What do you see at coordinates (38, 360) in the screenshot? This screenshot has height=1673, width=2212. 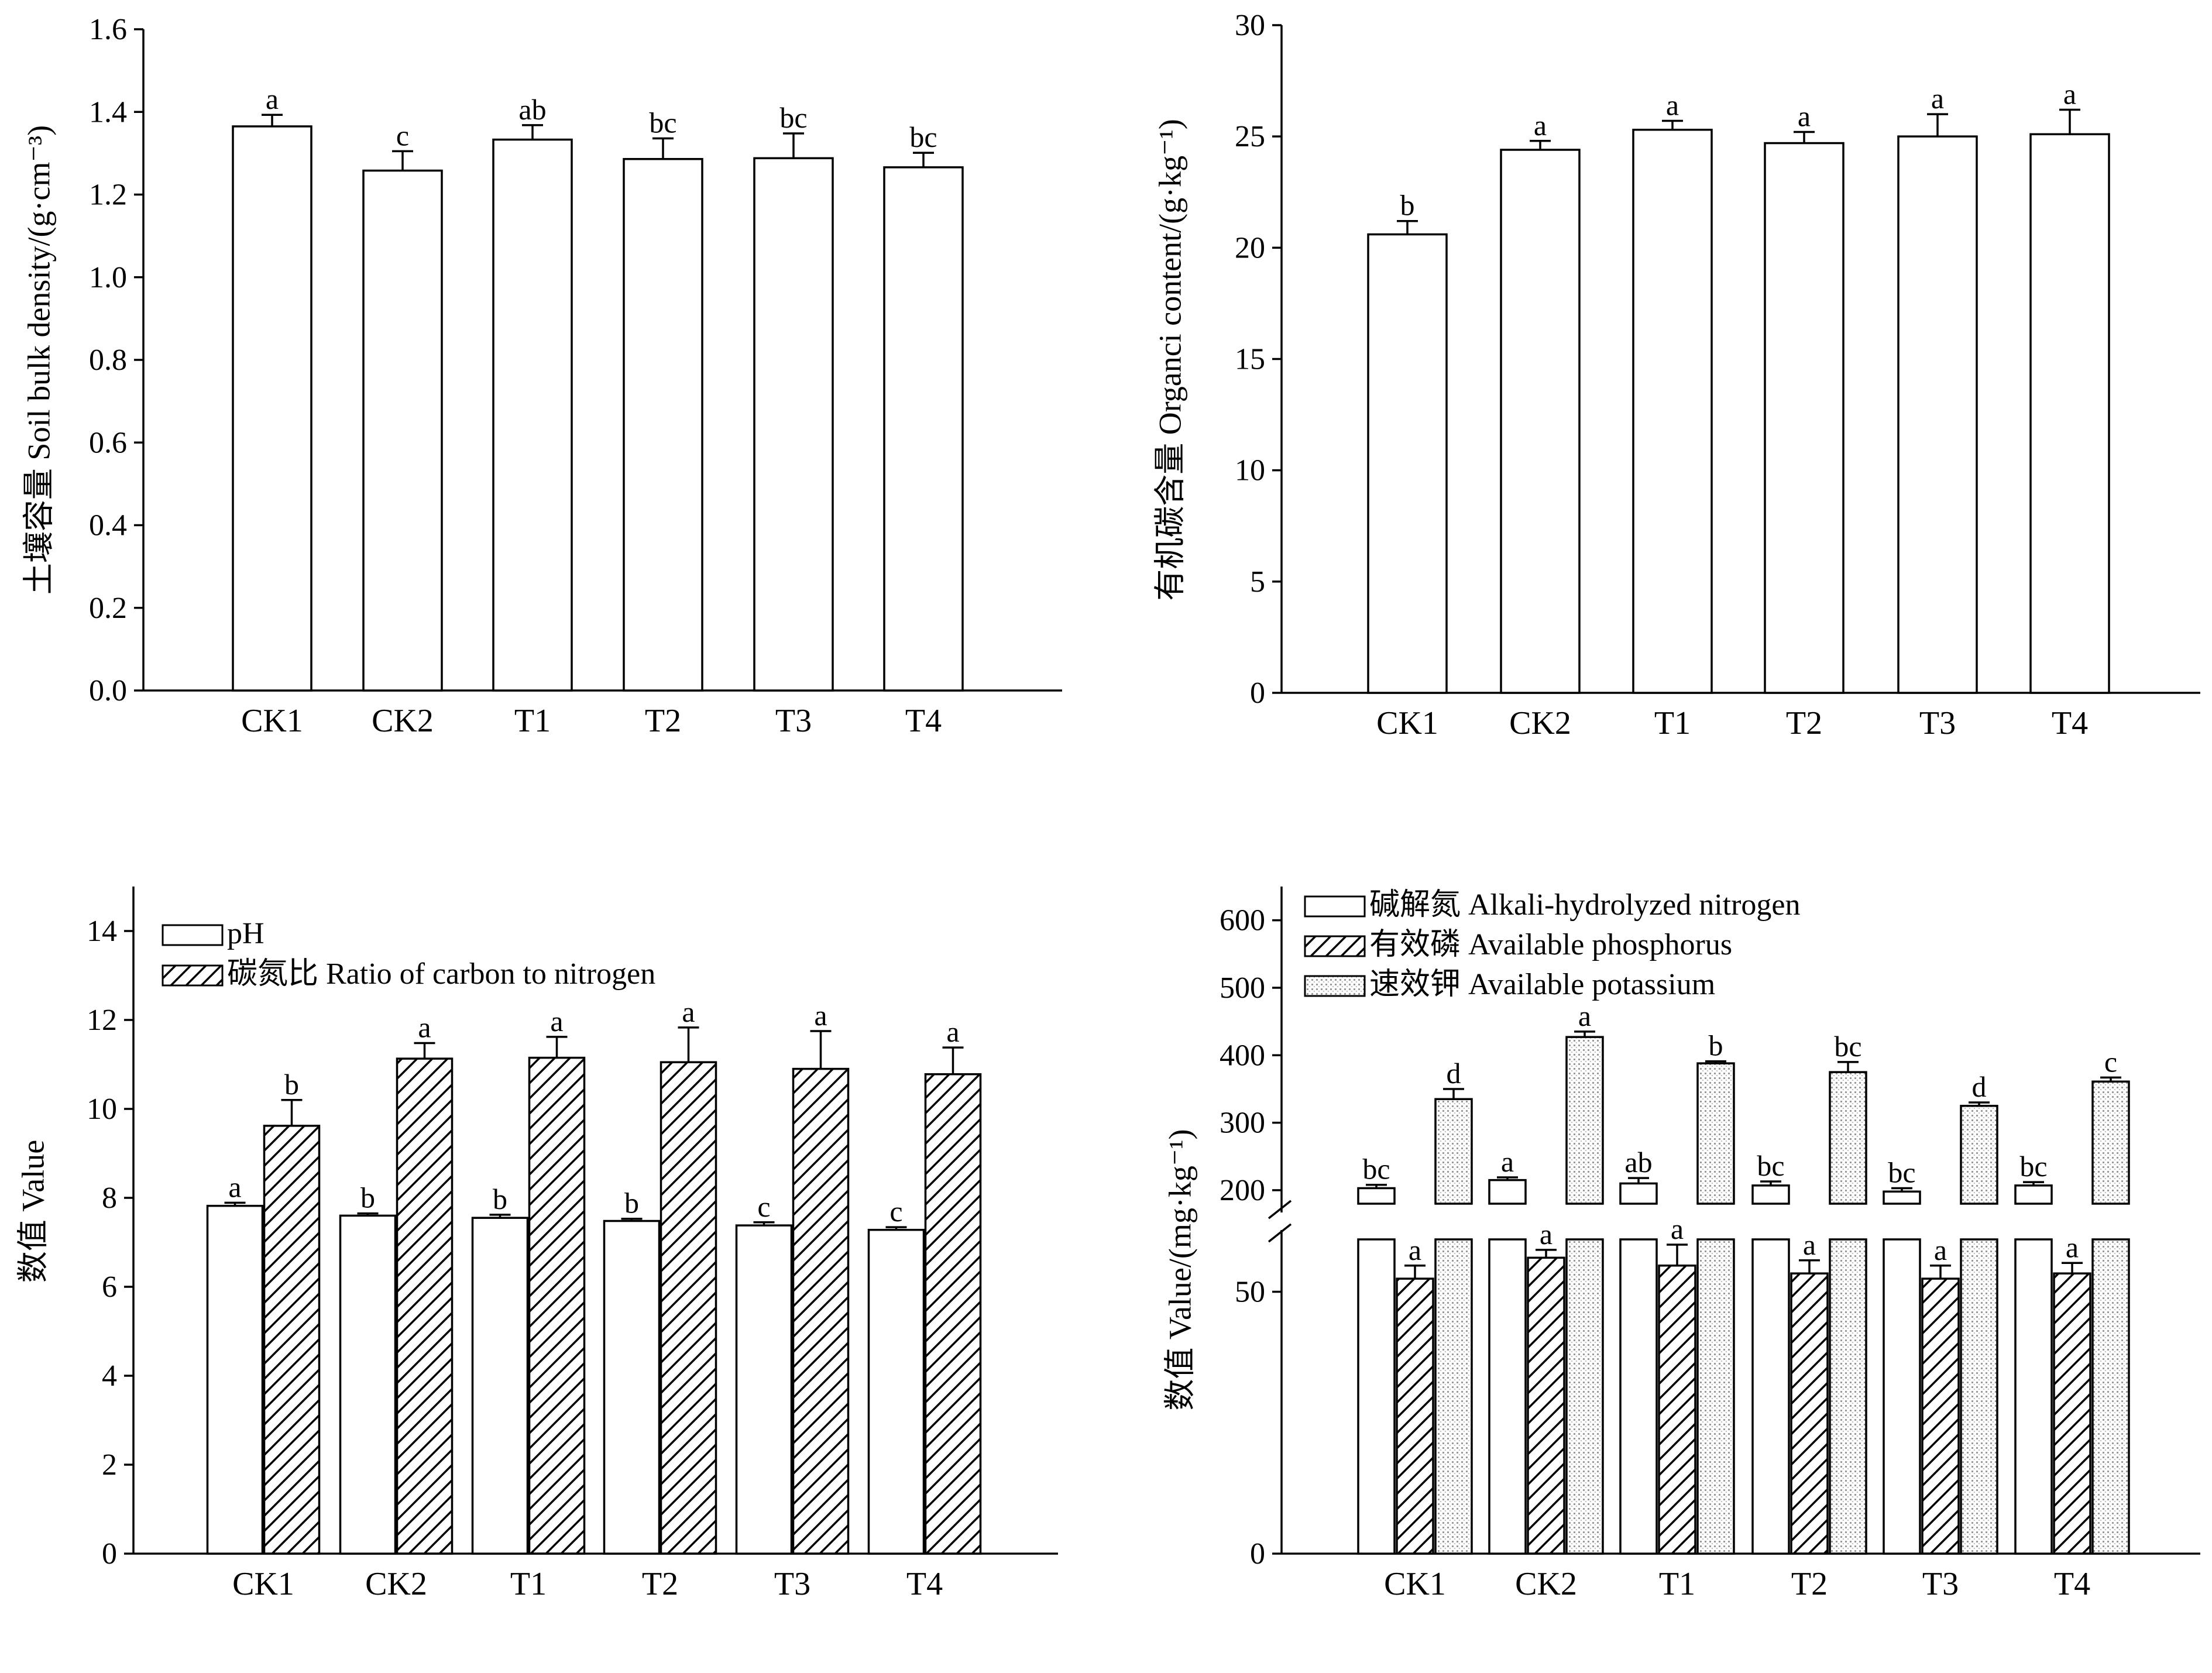 I see `y-axis-label: 土壤容量 Soil bulk density/(g·cm⁻³)` at bounding box center [38, 360].